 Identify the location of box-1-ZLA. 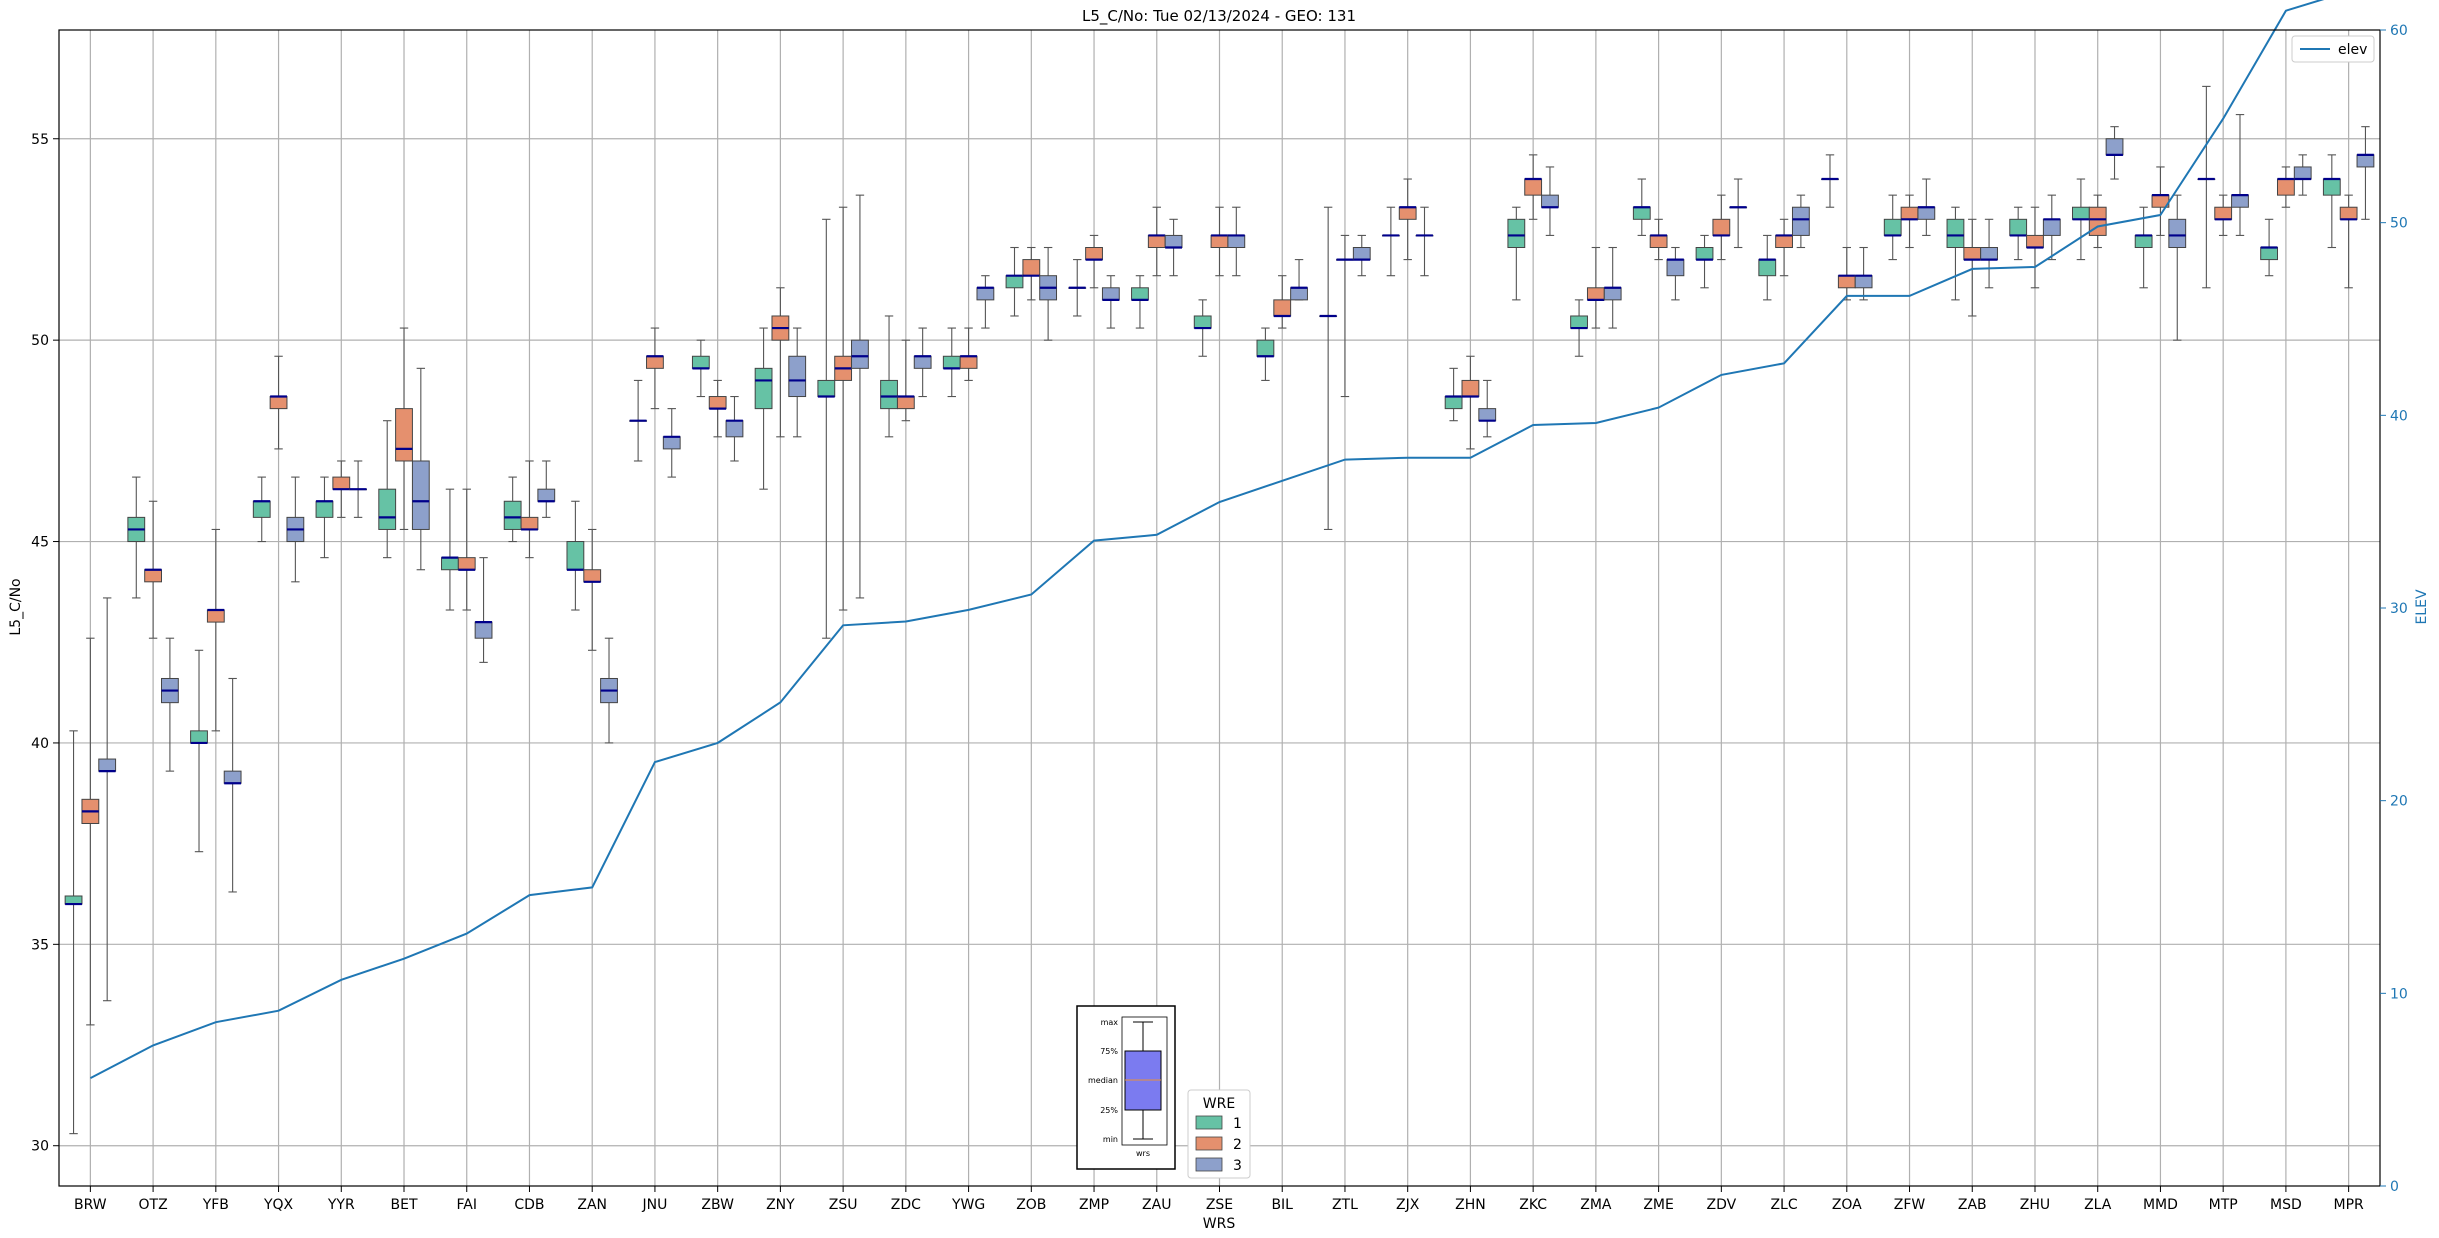
(2080, 219).